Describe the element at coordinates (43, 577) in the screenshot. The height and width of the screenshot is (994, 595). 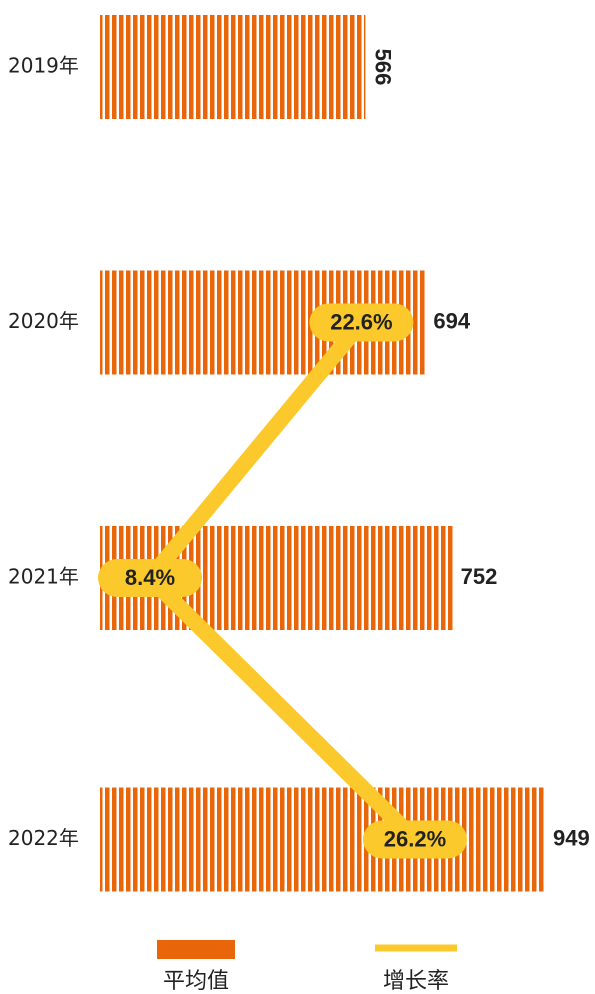
I see `category-label: 2021年` at that location.